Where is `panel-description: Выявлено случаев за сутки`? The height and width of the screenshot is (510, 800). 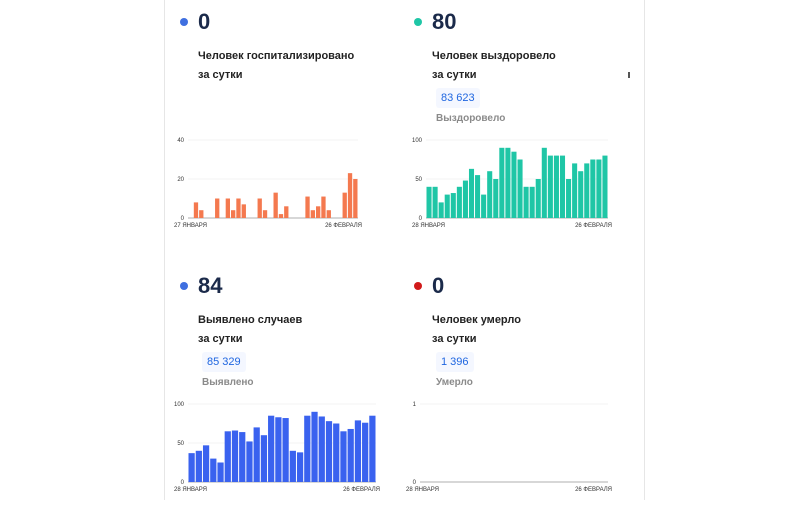
panel-description: Выявлено случаев за сутки is located at coordinates (298, 330).